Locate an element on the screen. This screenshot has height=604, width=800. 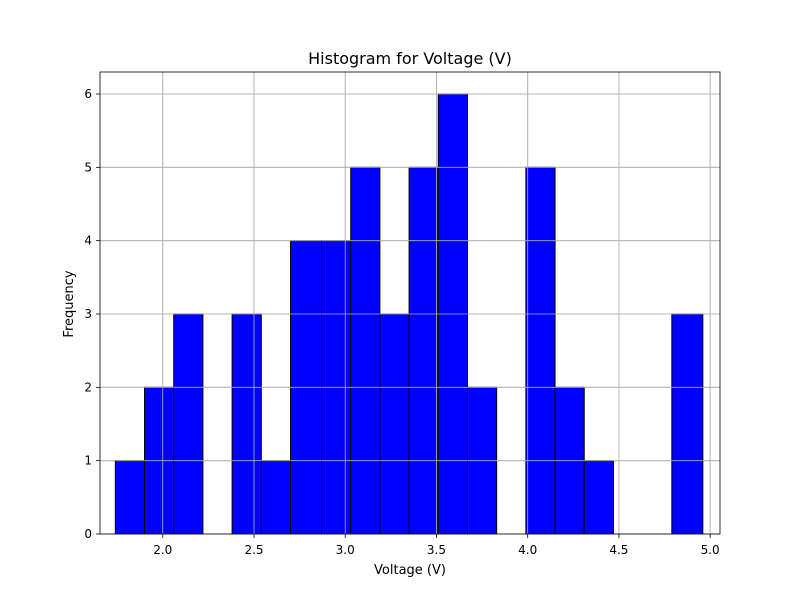
y-tick-label: 3 is located at coordinates (88, 314).